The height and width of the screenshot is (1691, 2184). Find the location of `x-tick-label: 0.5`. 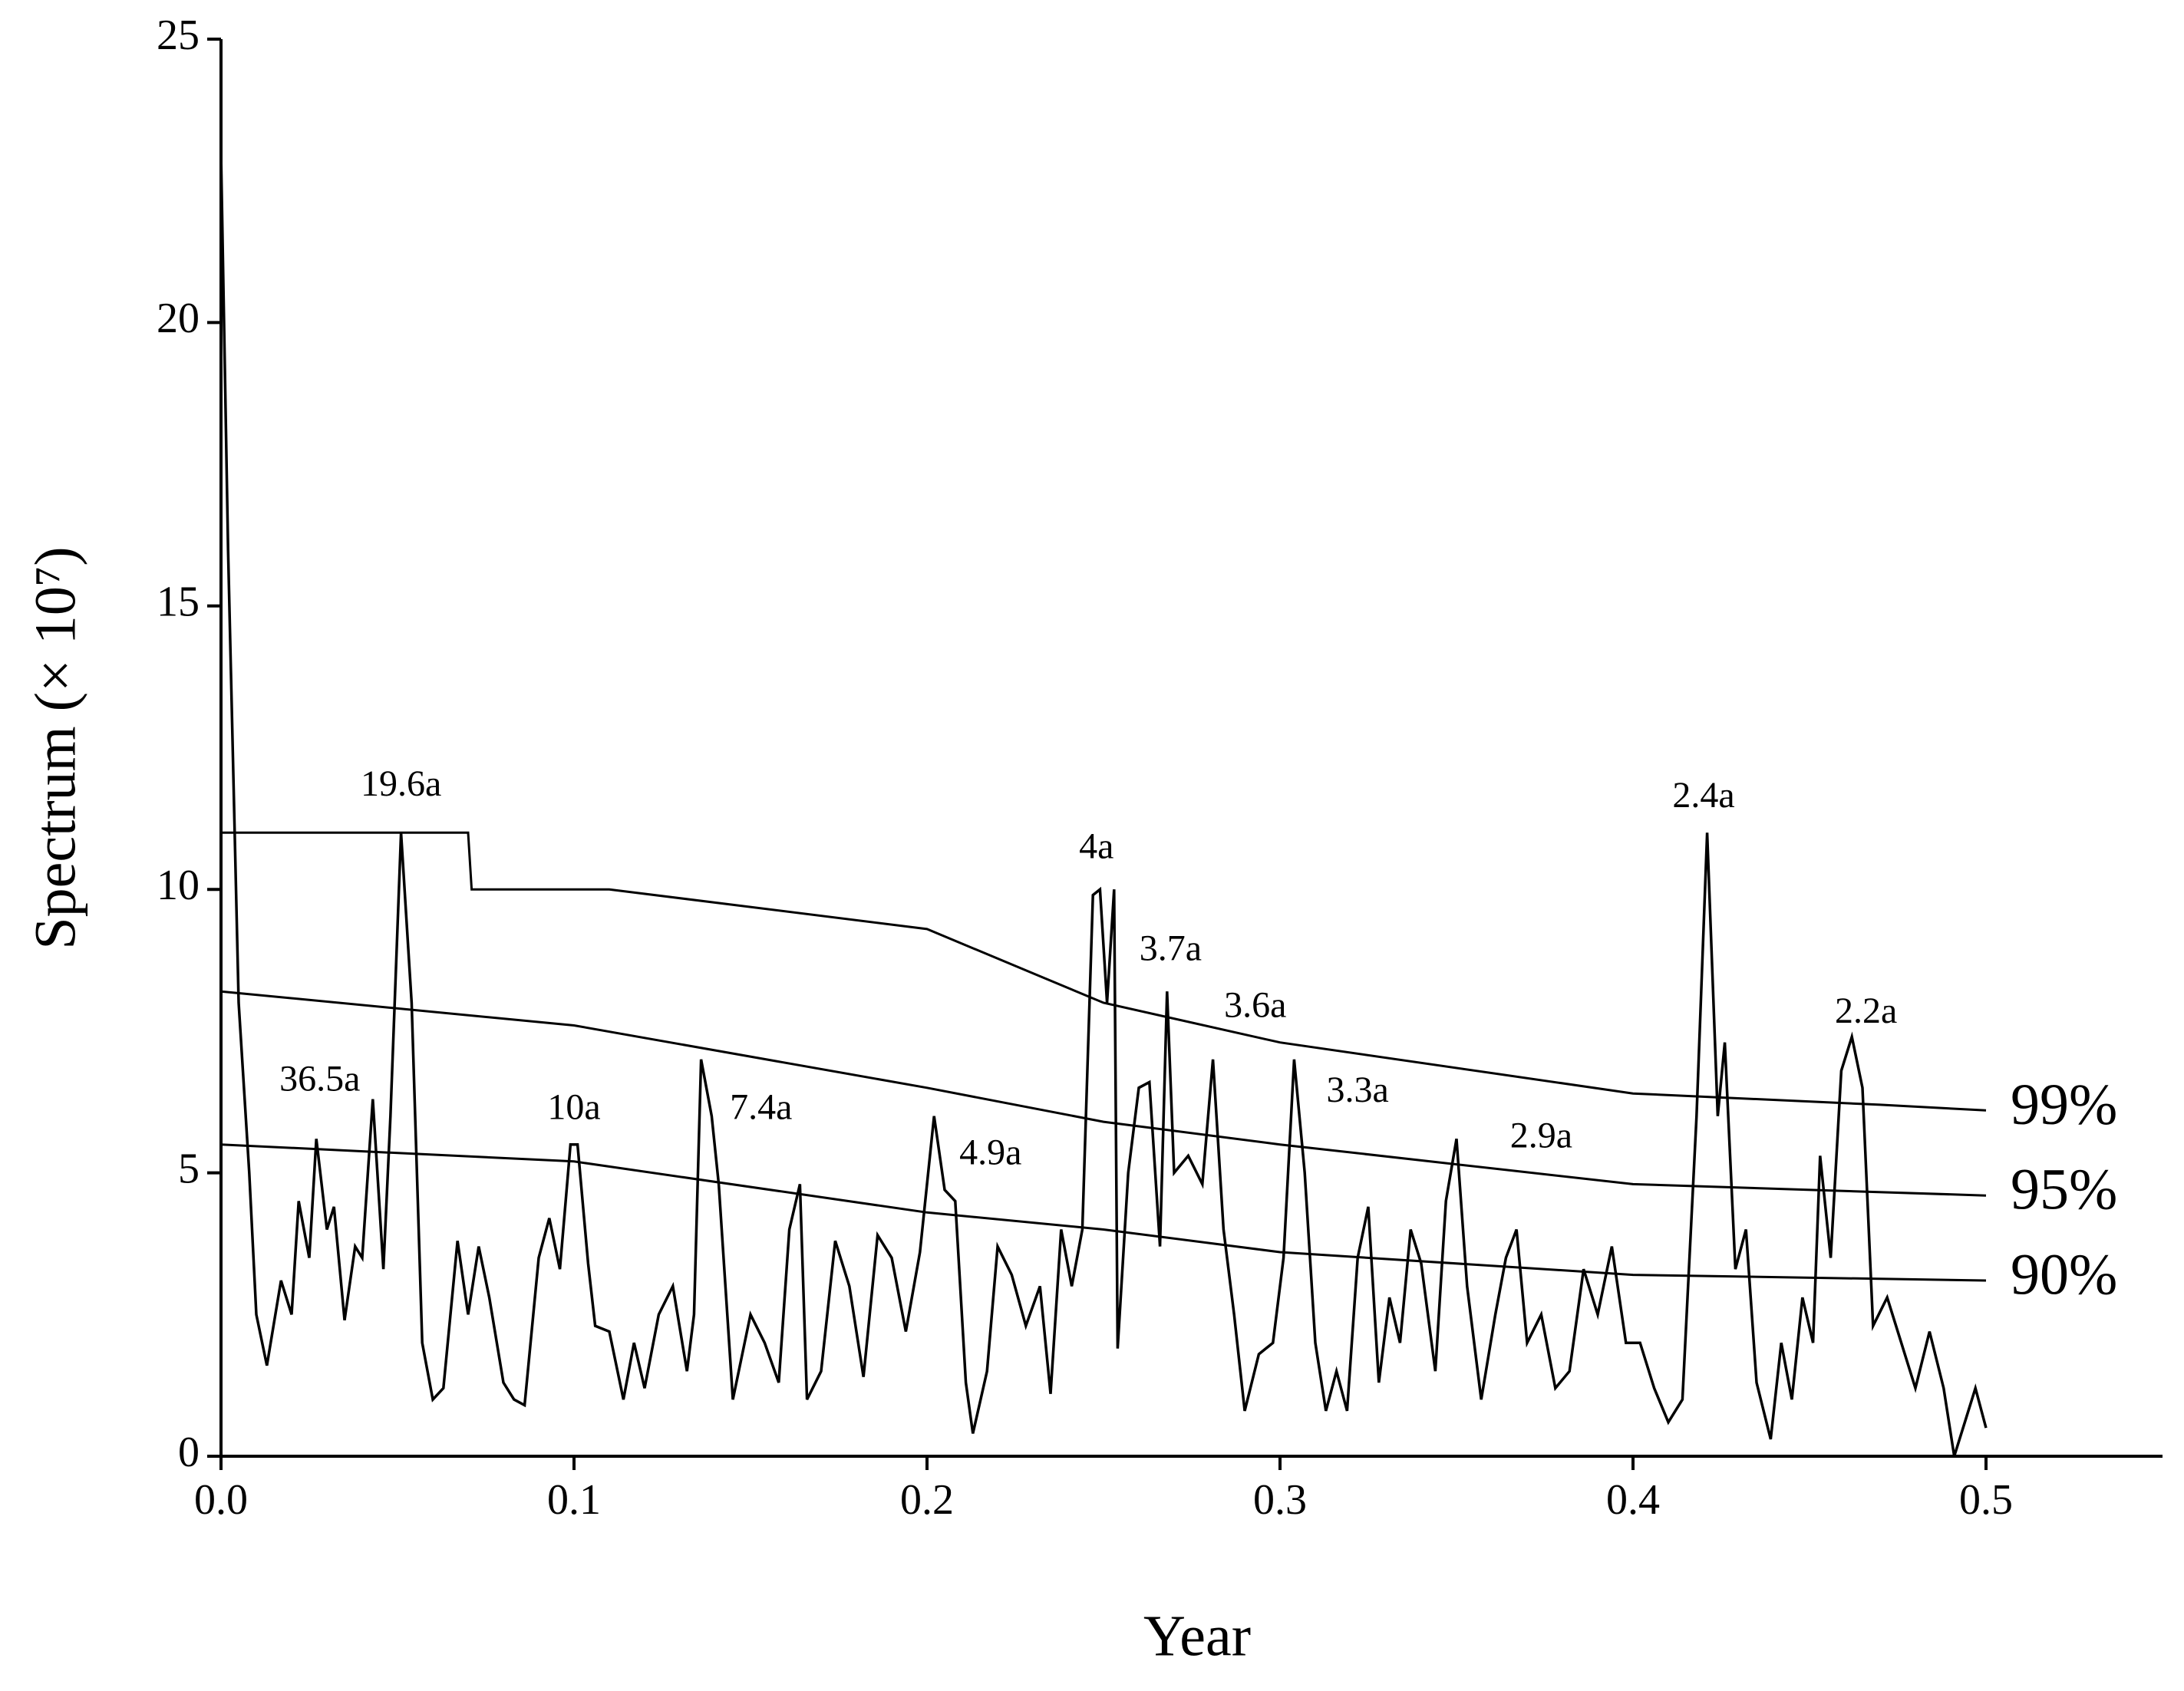

x-tick-label: 0.5 is located at coordinates (1986, 1500).